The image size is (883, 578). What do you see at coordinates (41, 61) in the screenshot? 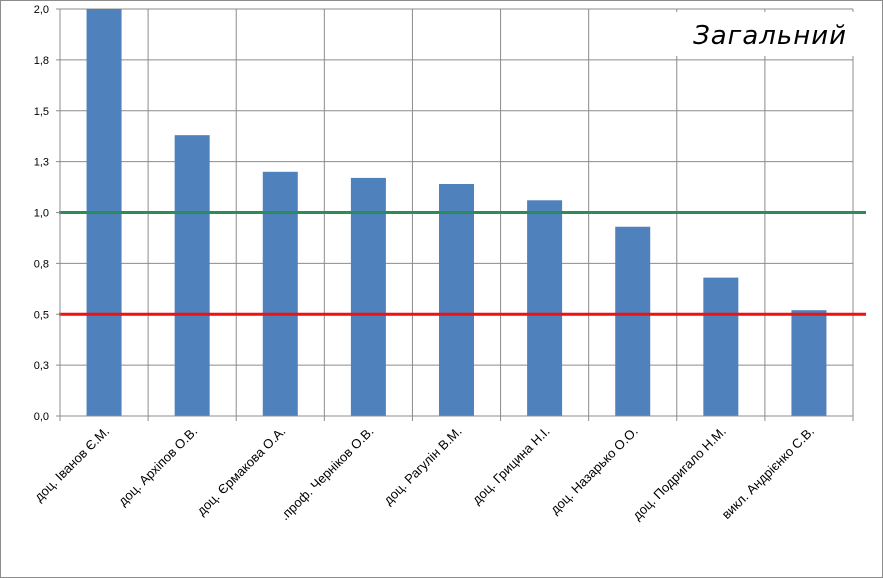
I see `y-tick-label: 1,8` at bounding box center [41, 61].